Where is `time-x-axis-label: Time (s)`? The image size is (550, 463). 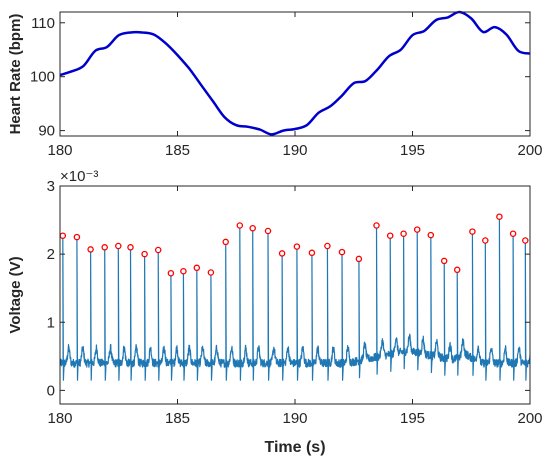 time-x-axis-label: Time (s) is located at coordinates (294, 447).